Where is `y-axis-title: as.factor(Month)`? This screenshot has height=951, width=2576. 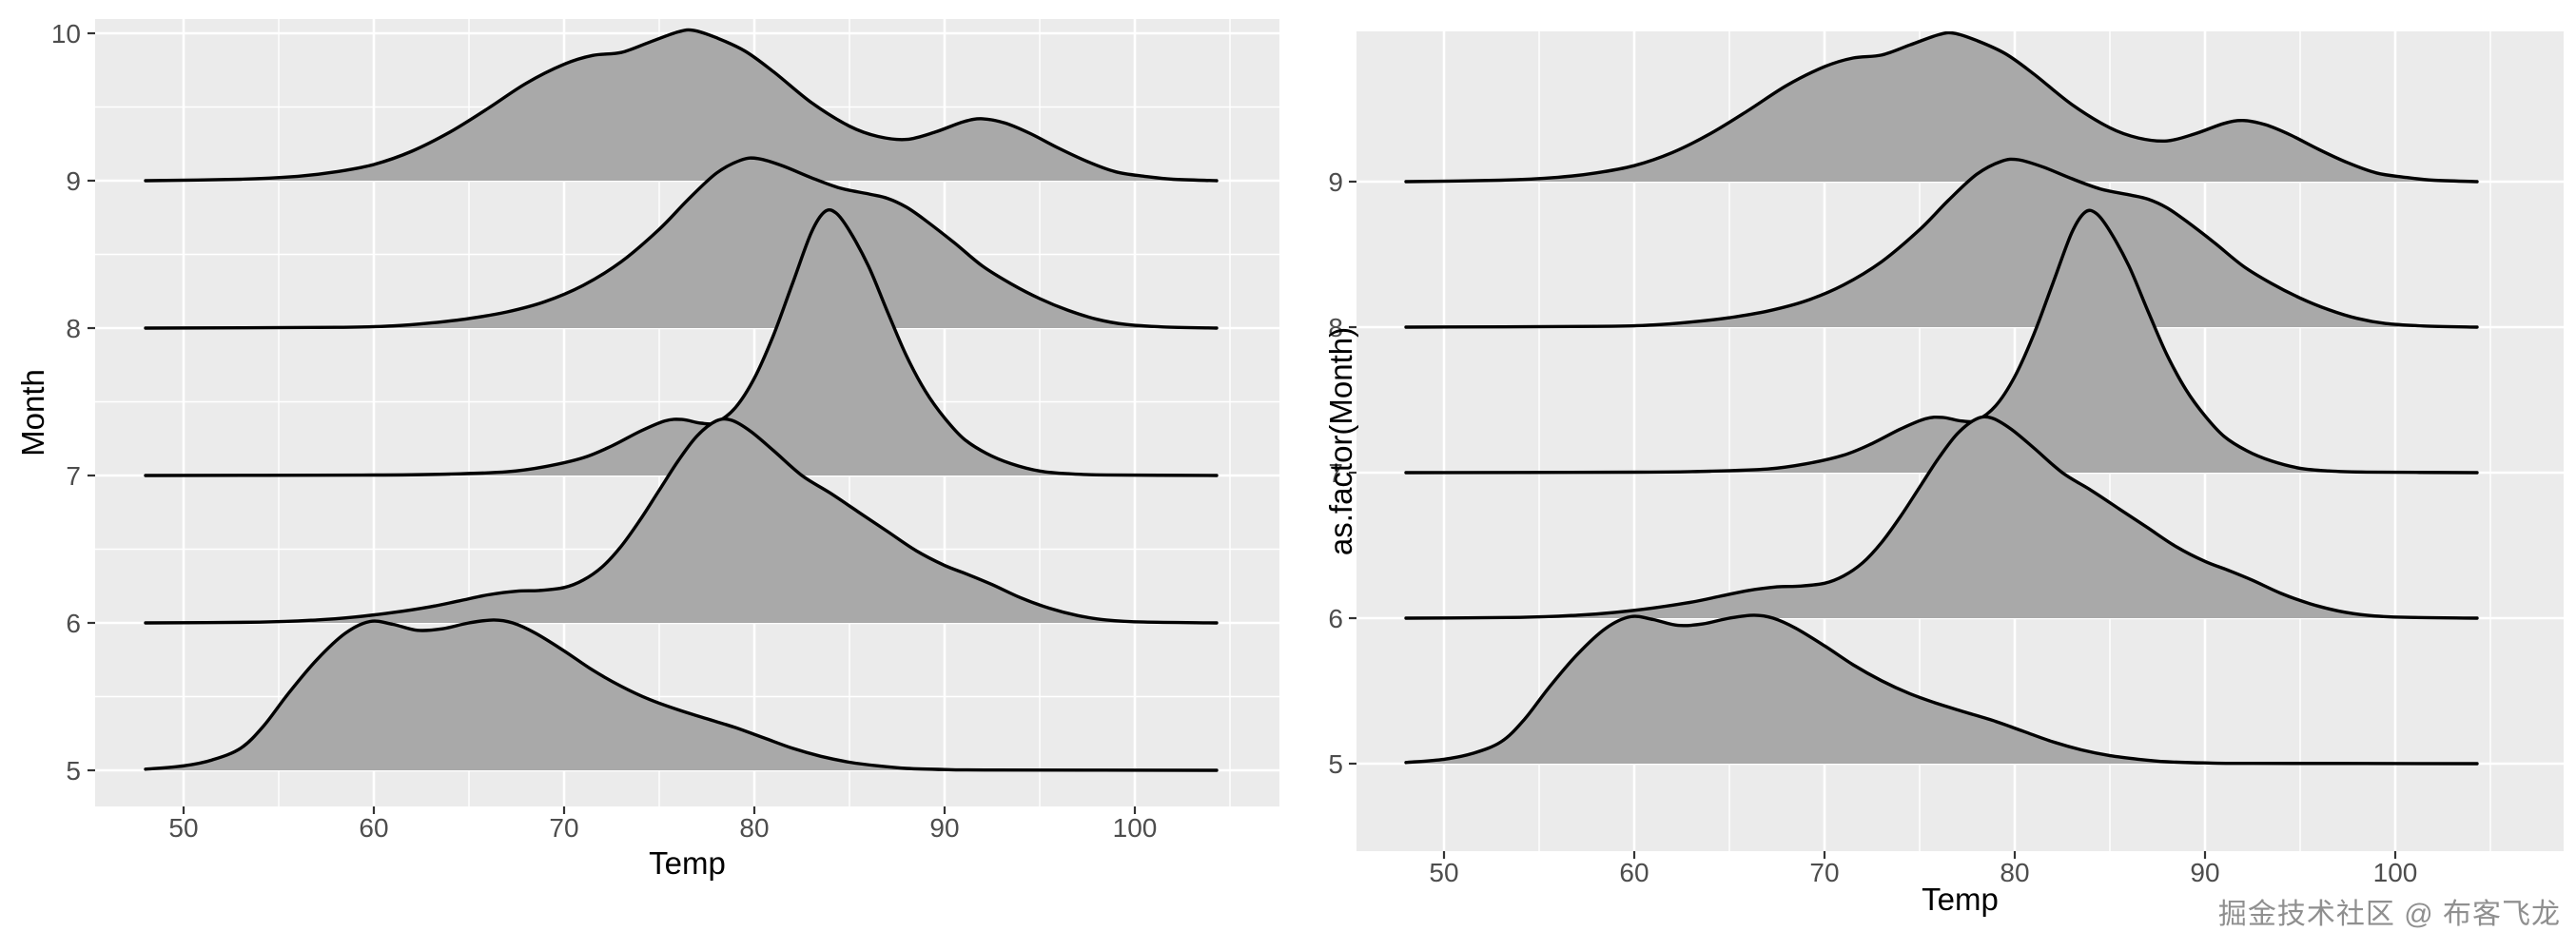
y-axis-title: as.factor(Month) is located at coordinates (1341, 441).